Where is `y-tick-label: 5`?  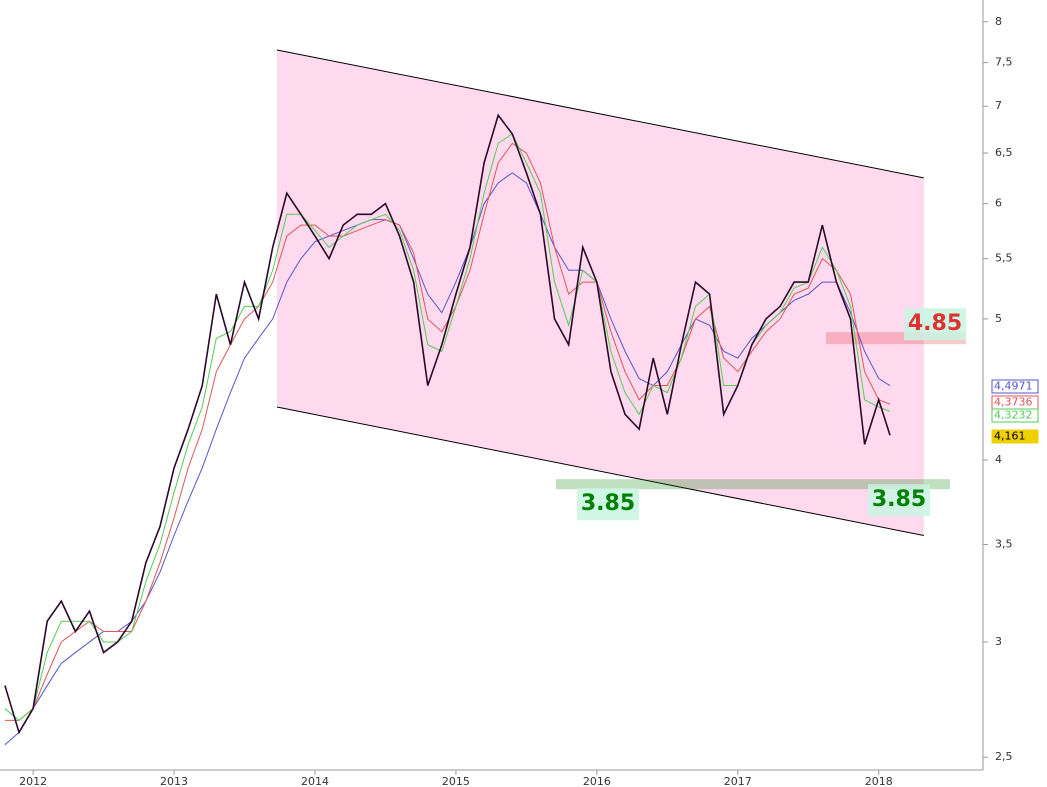 y-tick-label: 5 is located at coordinates (998, 318).